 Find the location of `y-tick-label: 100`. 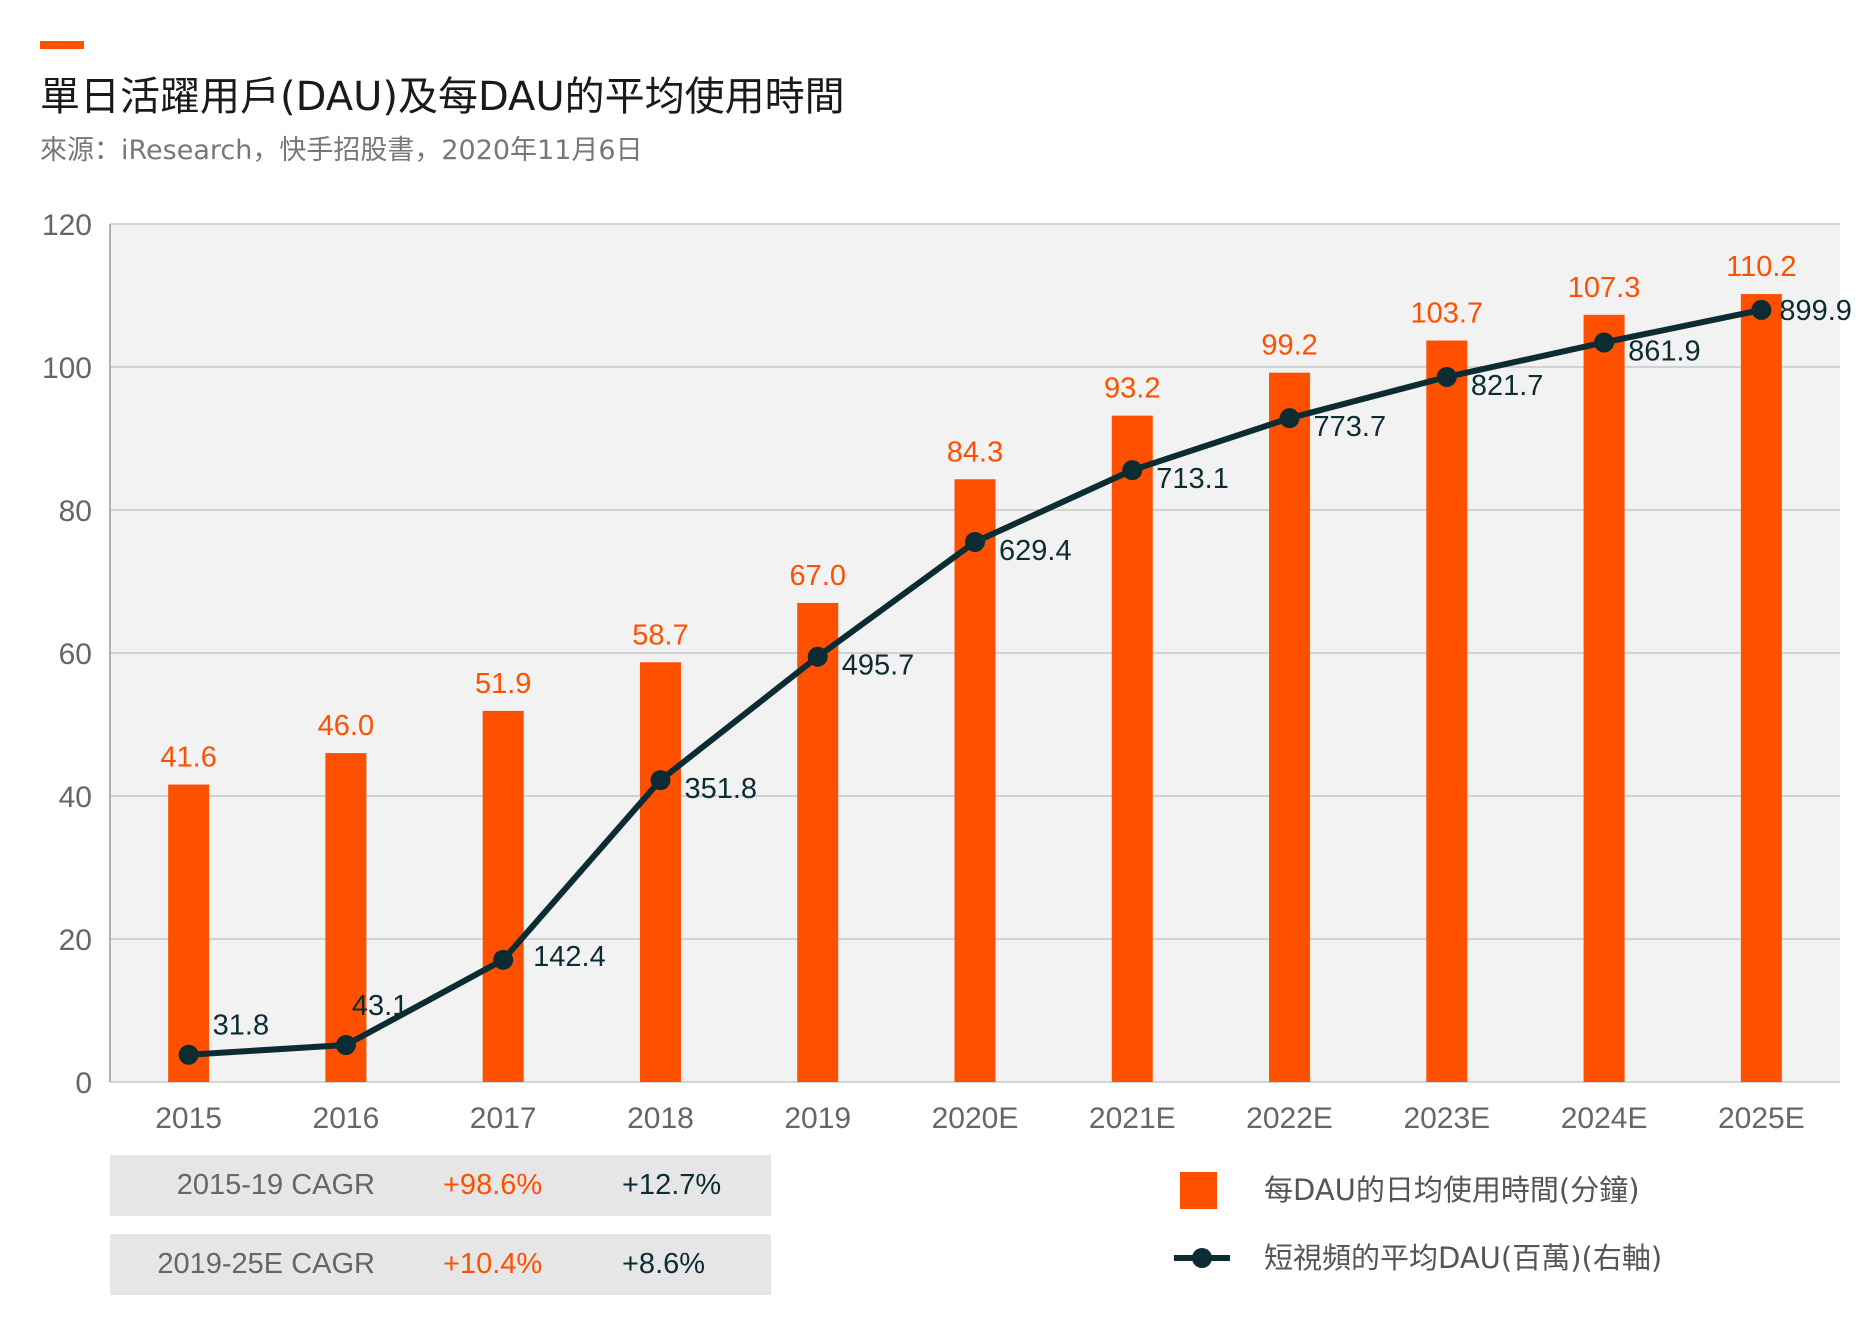

y-tick-label: 100 is located at coordinates (67, 368).